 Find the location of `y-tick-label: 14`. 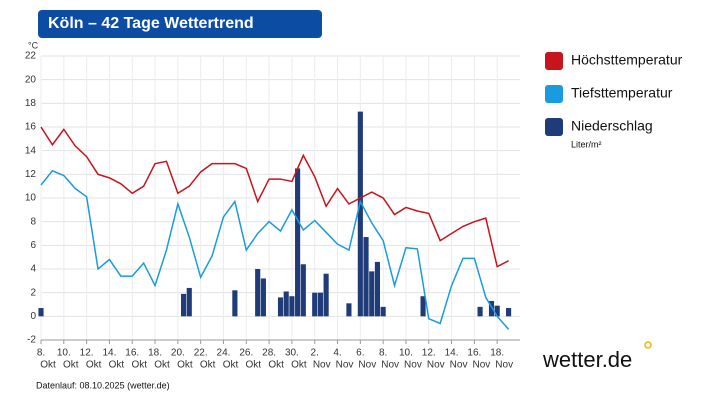

y-tick-label: 14 is located at coordinates (31, 150).